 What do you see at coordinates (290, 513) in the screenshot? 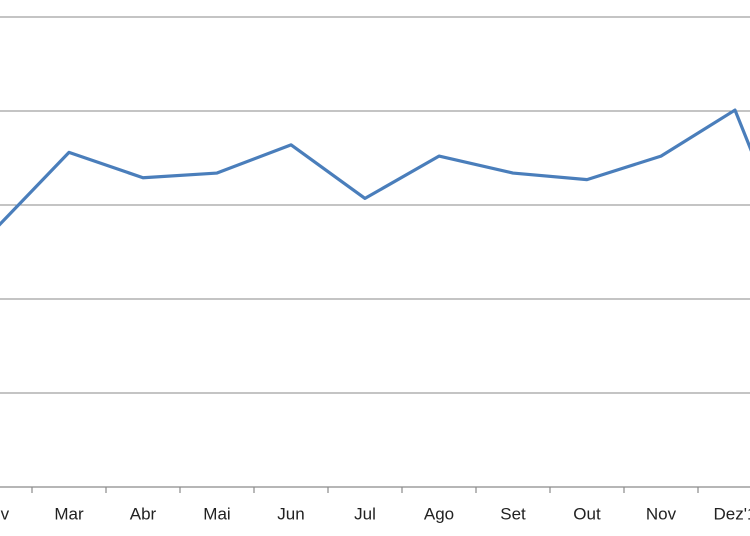
I see `x-tick-label: Jun` at bounding box center [290, 513].